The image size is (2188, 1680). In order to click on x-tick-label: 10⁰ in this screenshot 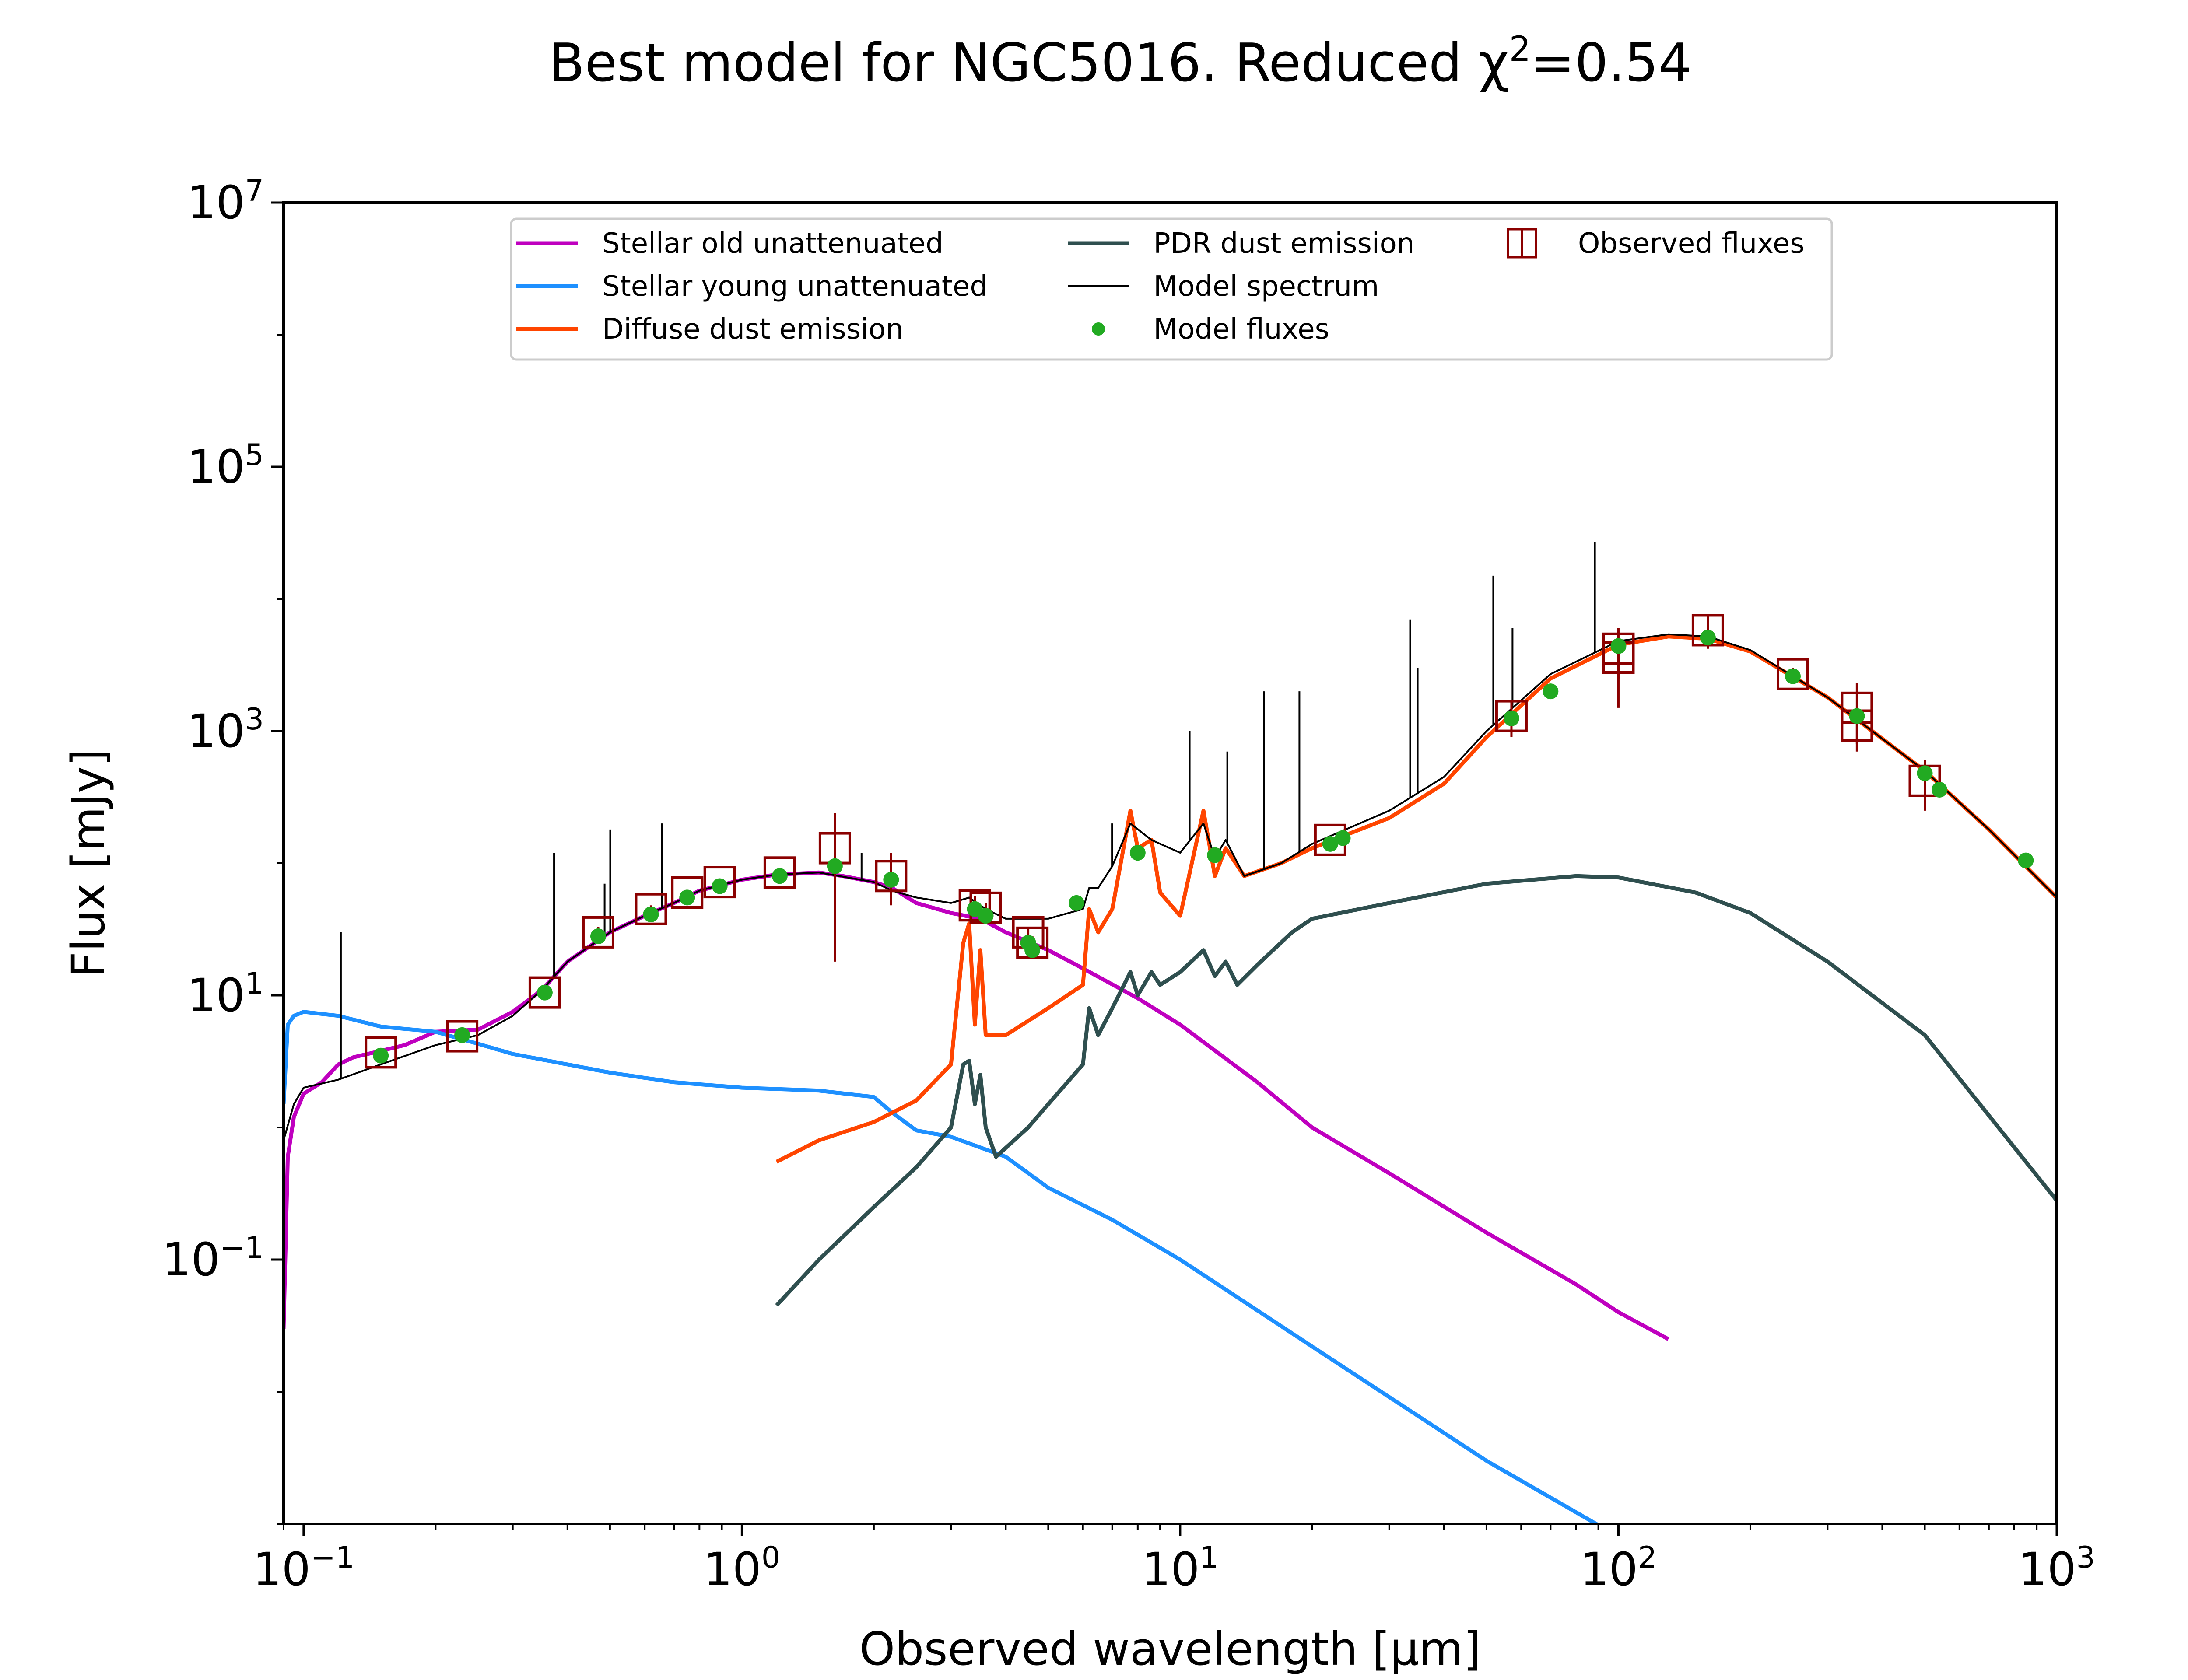, I will do `click(742, 1568)`.